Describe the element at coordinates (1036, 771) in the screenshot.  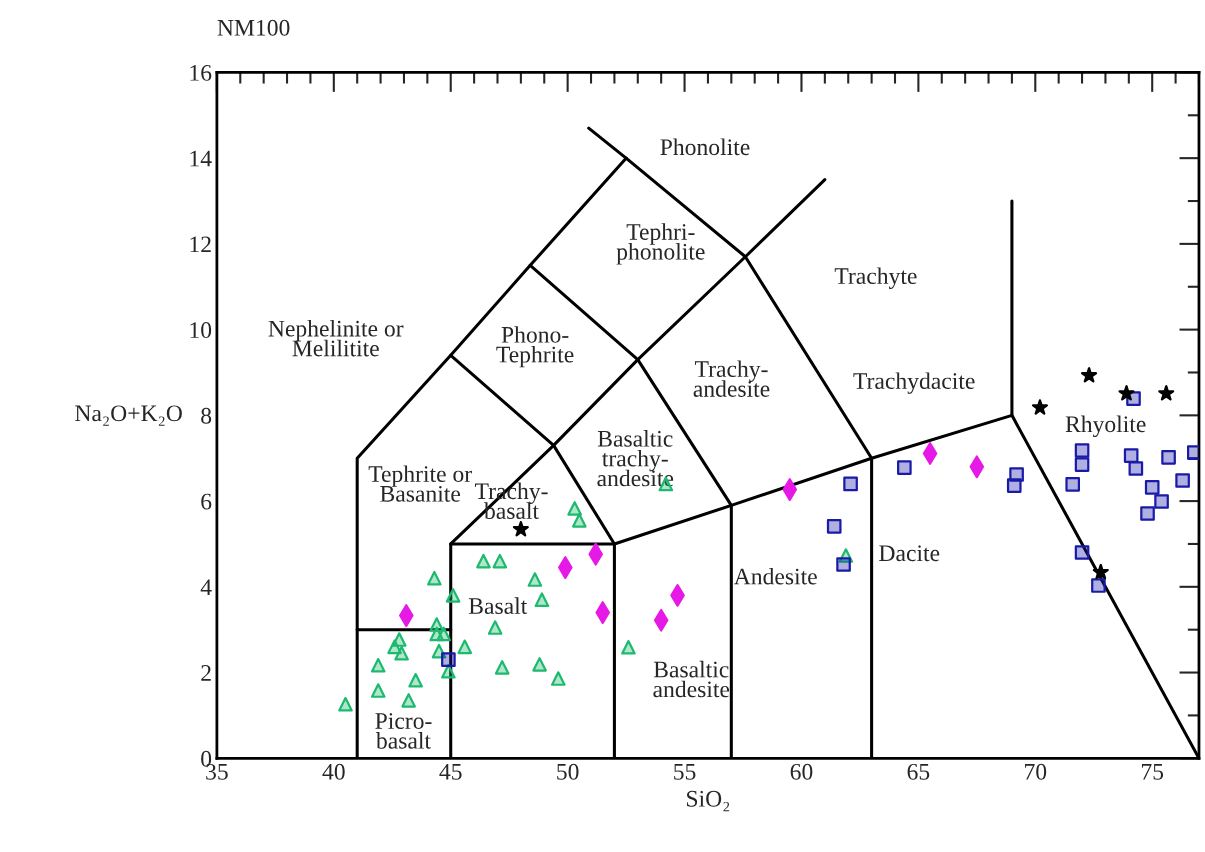
I see `x-tick-label: 70` at that location.